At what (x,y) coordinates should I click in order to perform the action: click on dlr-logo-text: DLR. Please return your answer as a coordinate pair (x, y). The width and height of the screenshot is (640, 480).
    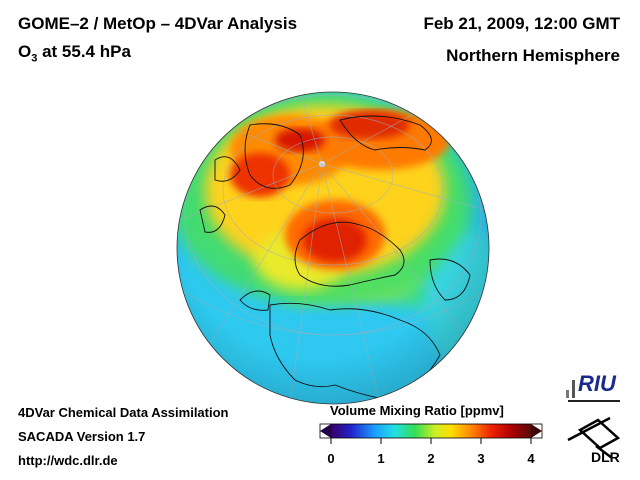
    Looking at the image, I should click on (605, 457).